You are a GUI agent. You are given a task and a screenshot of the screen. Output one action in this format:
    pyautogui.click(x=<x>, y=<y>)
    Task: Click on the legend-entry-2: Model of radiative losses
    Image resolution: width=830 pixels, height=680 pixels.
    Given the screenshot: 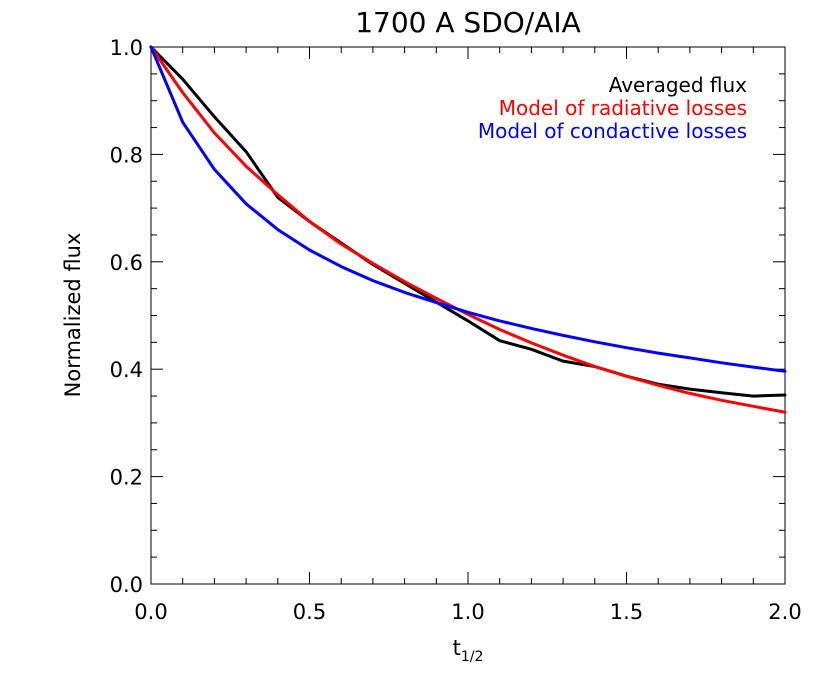 What is the action you would take?
    pyautogui.click(x=623, y=108)
    